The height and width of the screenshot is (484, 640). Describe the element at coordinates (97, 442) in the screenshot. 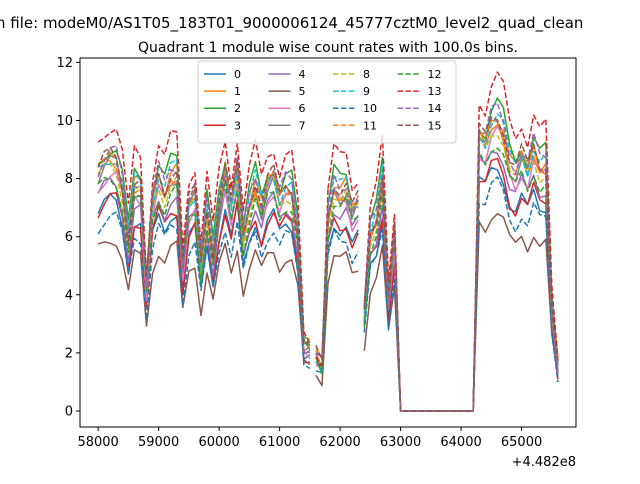

I see `x-tick-label: 58000` at that location.